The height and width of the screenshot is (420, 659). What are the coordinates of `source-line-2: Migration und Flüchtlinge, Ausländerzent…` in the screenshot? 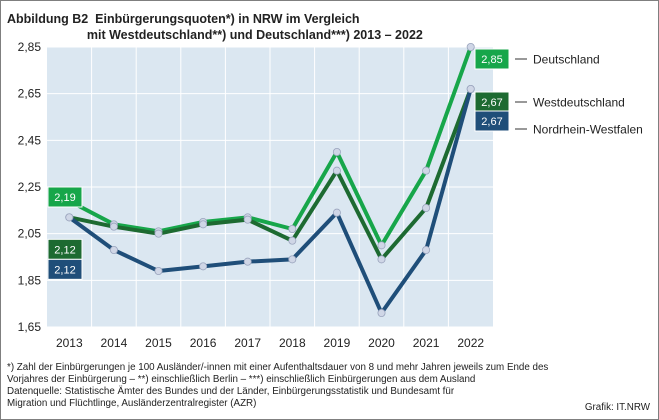 It's located at (132, 403).